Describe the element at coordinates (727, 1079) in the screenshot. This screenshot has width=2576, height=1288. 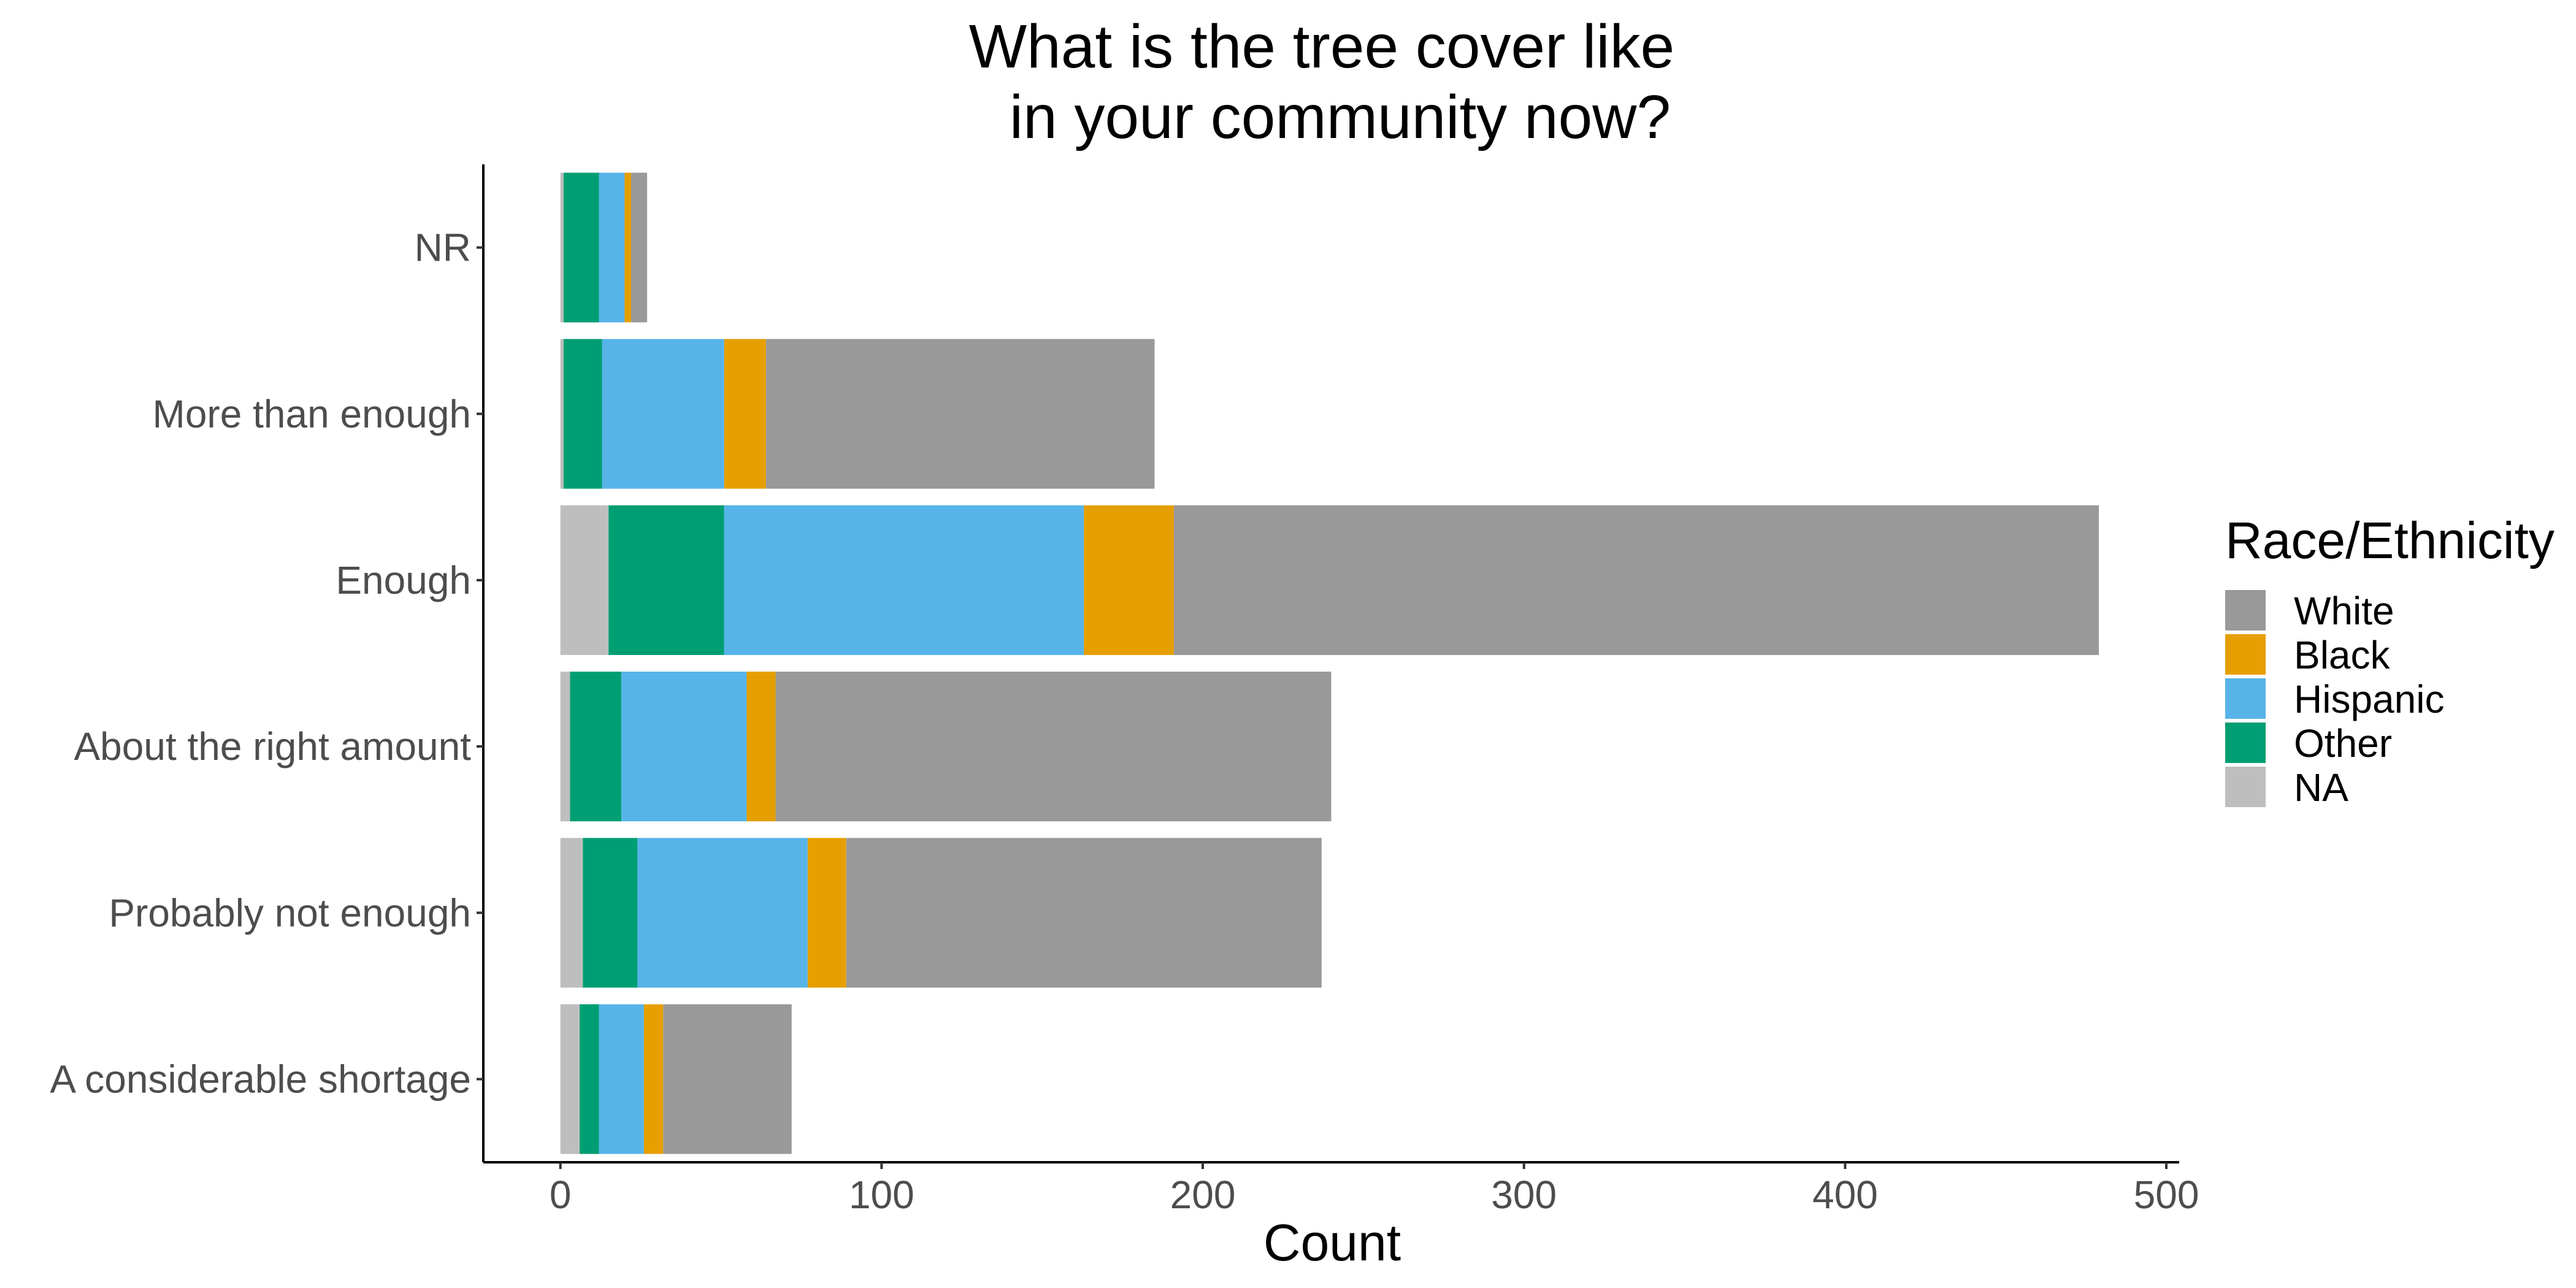
I see `bar-a-considerable-shortage-white` at that location.